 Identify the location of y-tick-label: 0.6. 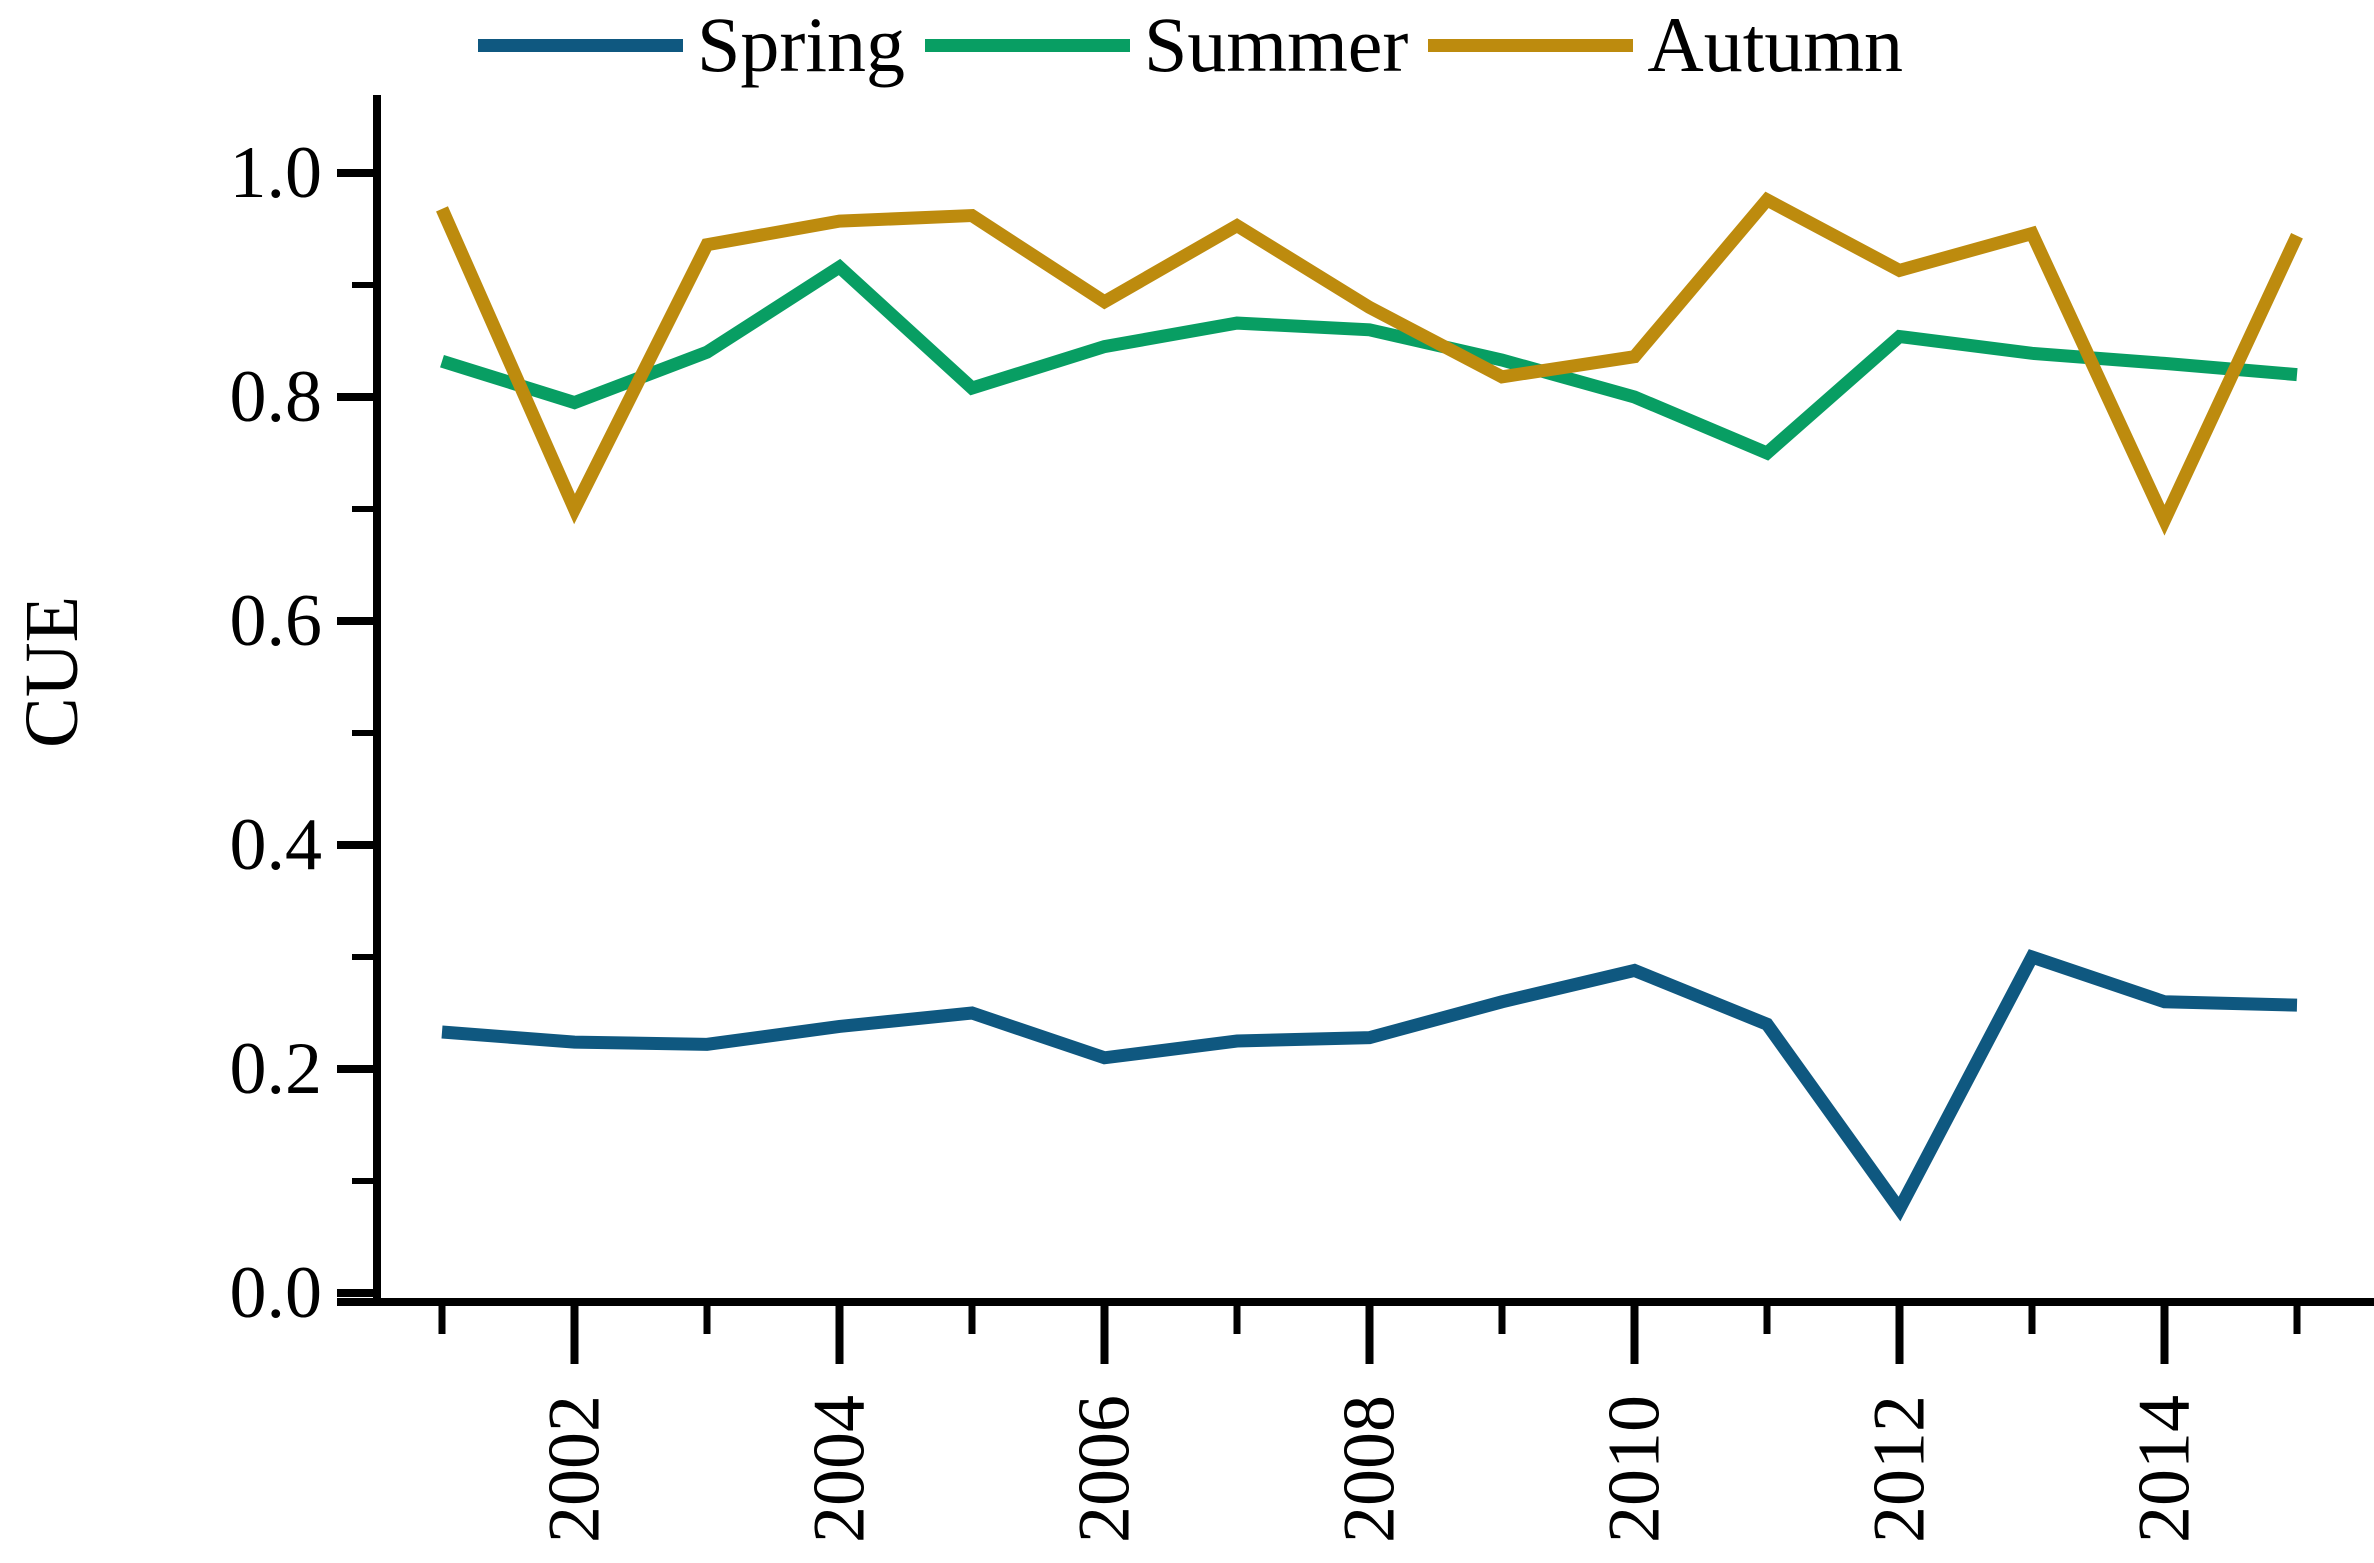
(276, 621).